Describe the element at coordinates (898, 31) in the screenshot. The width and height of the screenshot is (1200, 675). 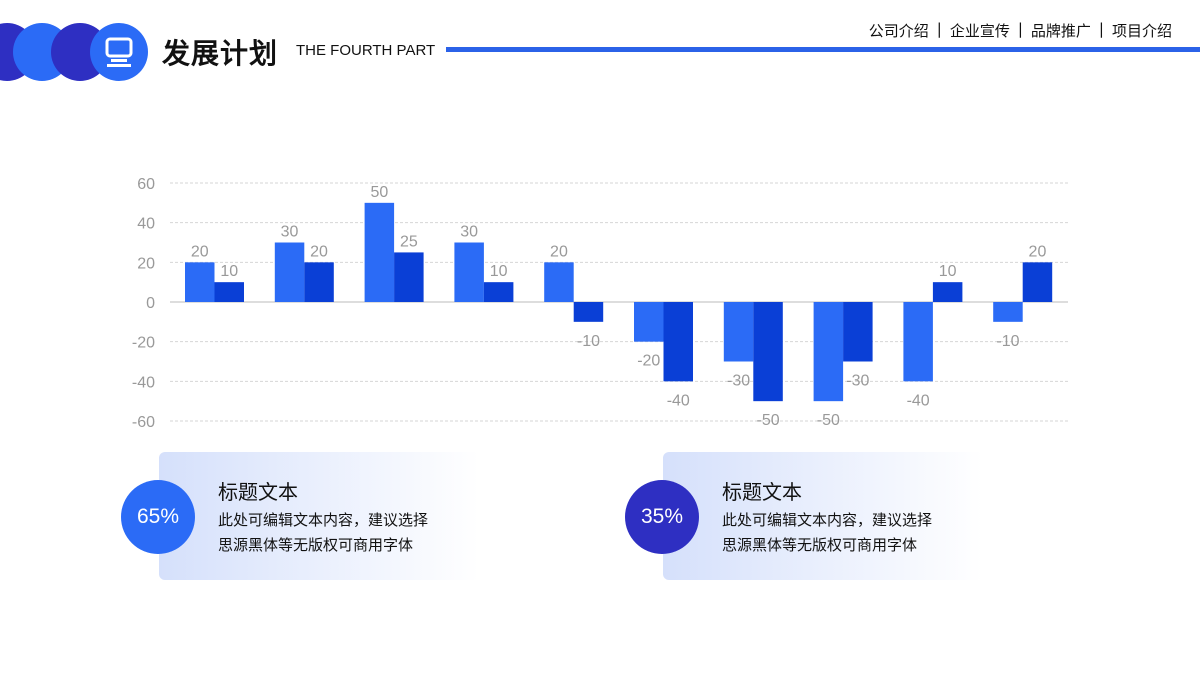
I see `nav-item: 公司介绍` at that location.